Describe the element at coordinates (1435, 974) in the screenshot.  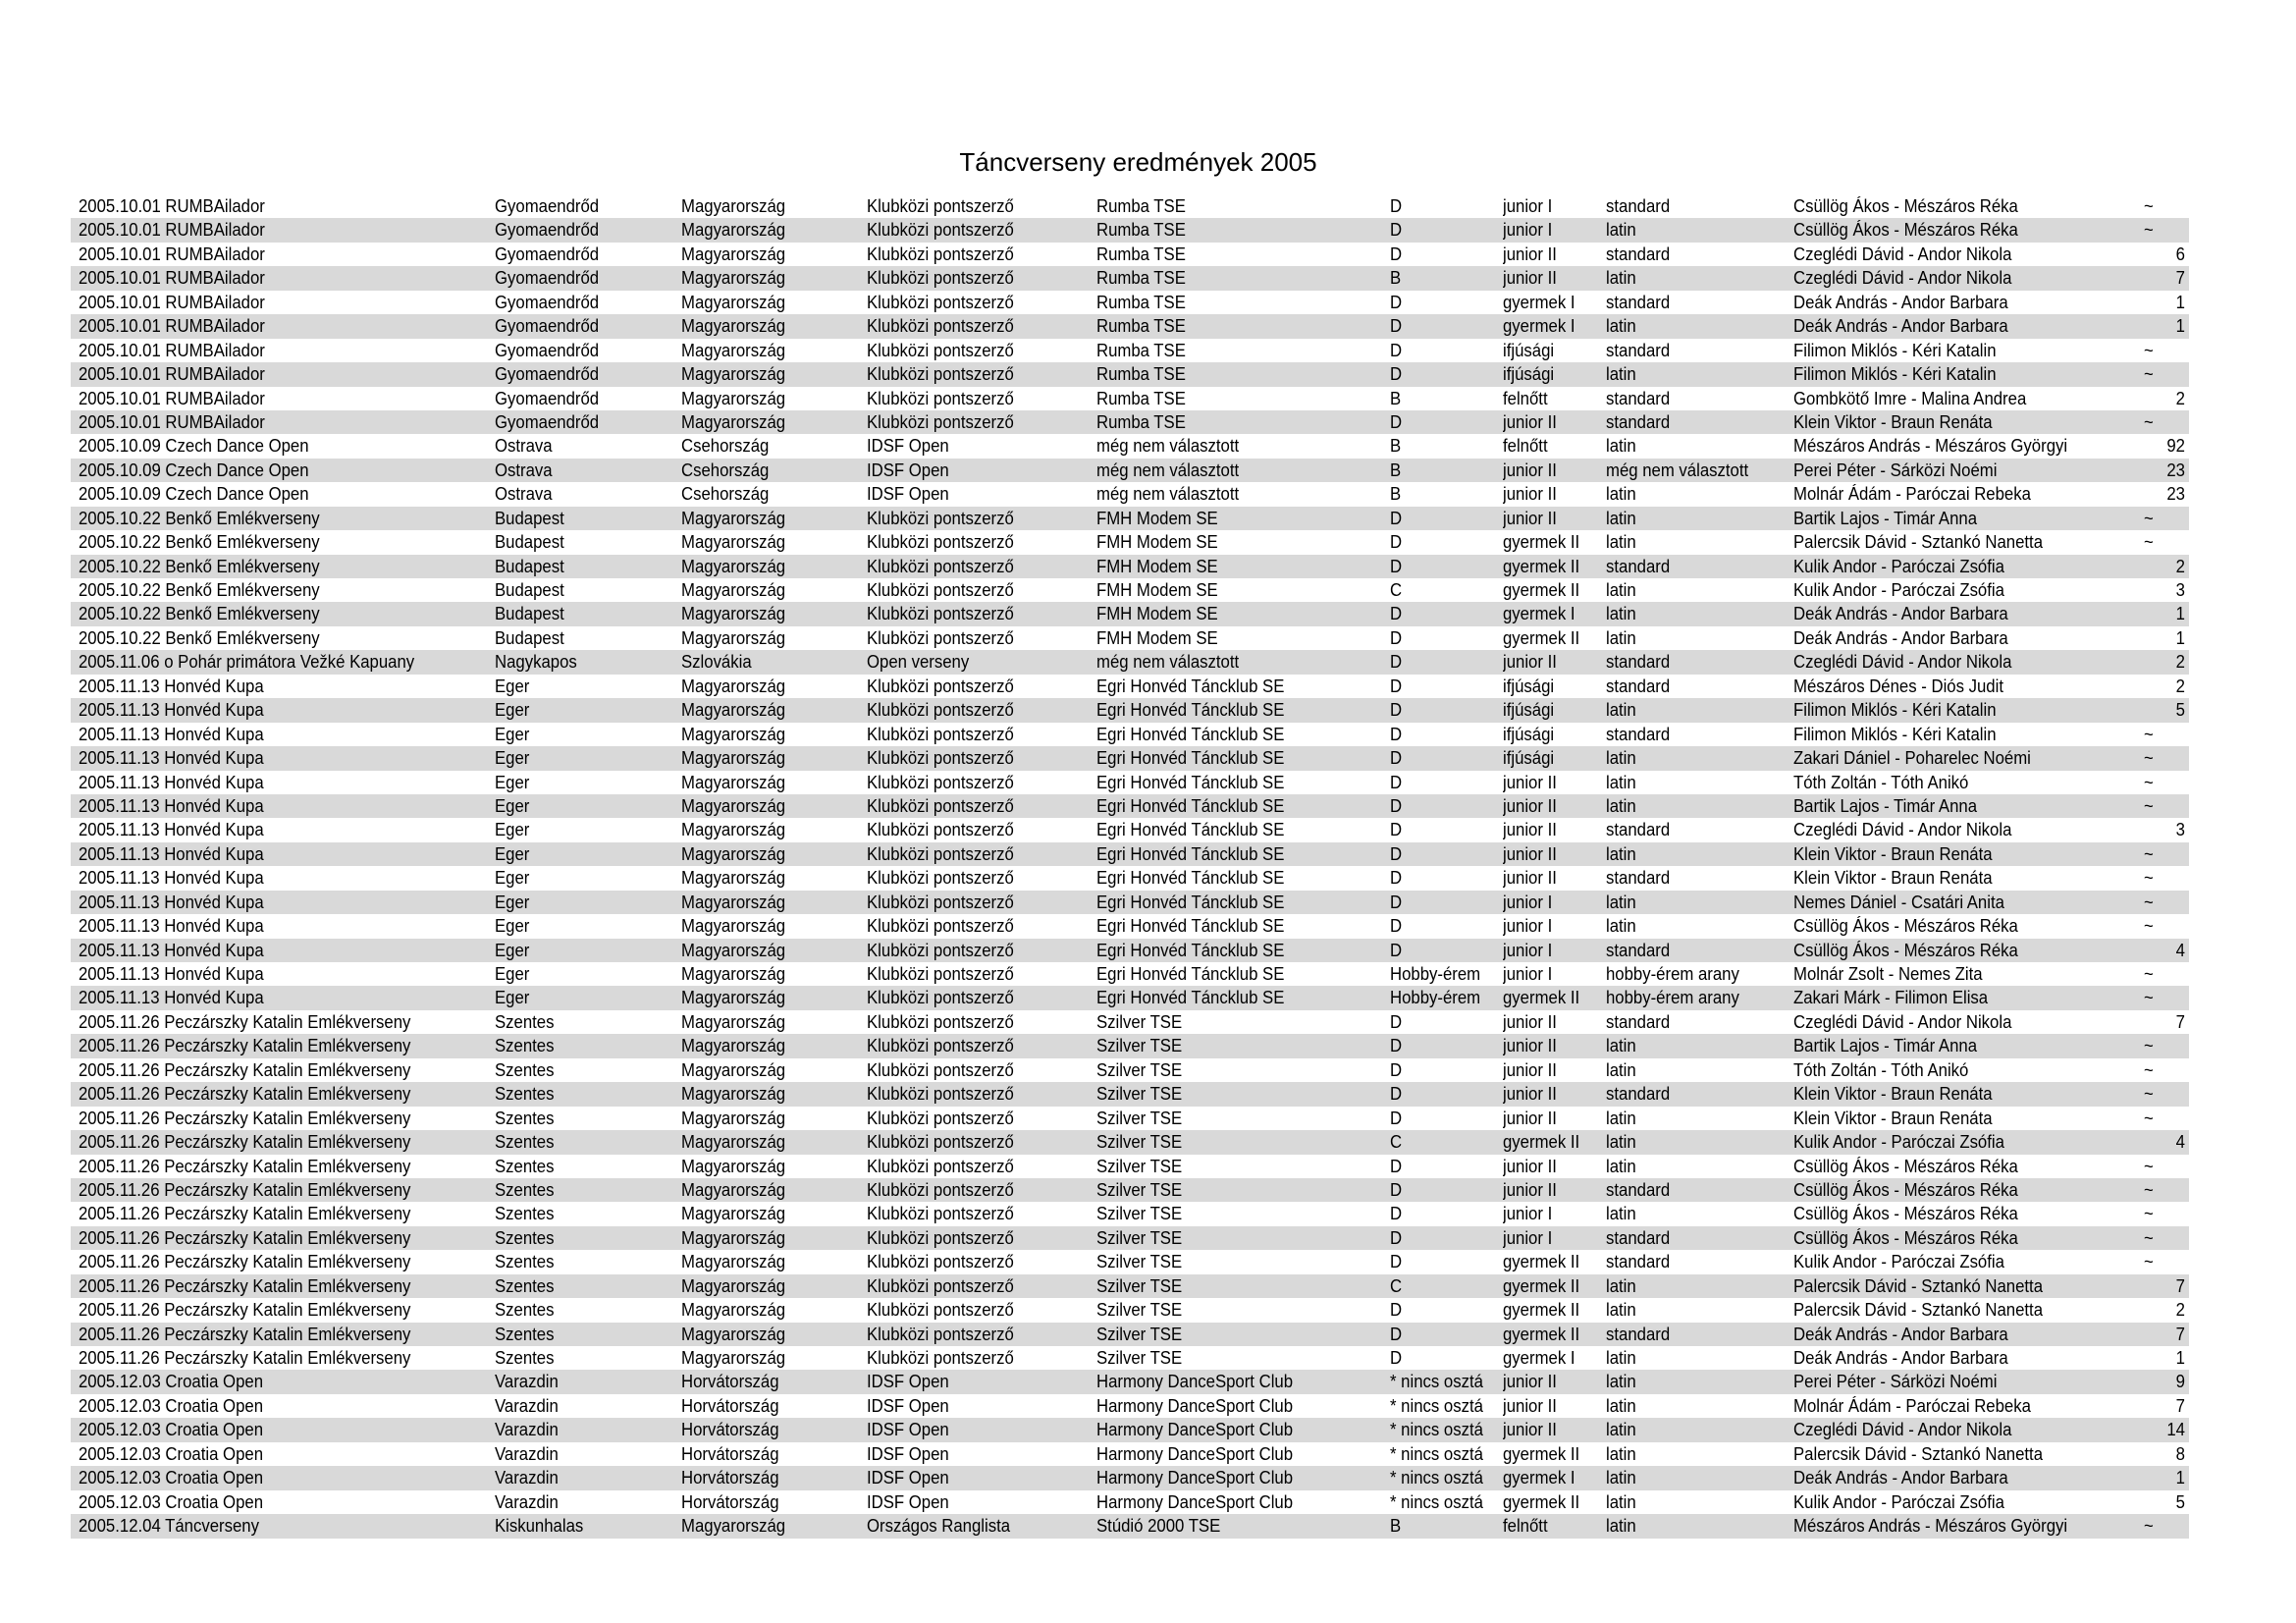
I see `class-cell: Hobby-érem` at that location.